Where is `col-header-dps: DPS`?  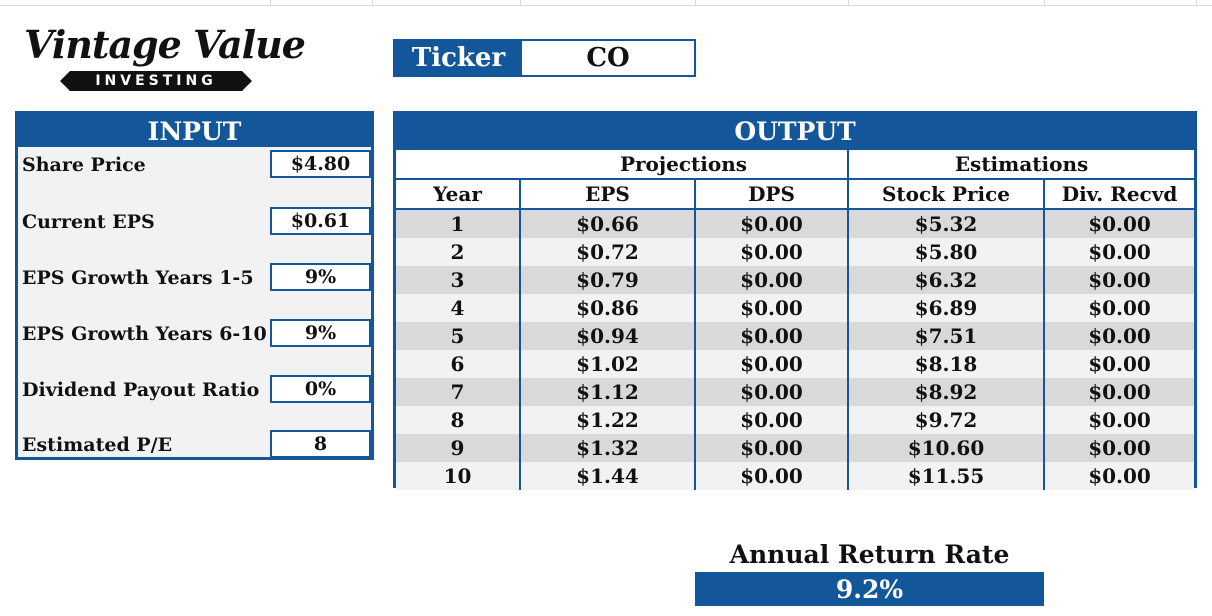
col-header-dps: DPS is located at coordinates (771, 194).